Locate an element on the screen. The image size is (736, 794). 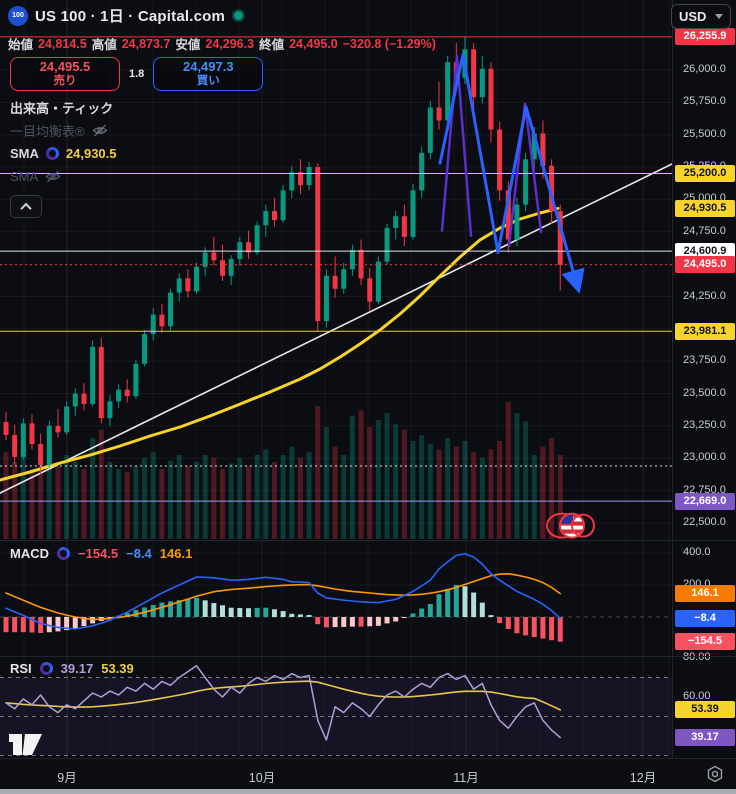
buy-button: 24,497.3 買い is located at coordinates (208, 74).